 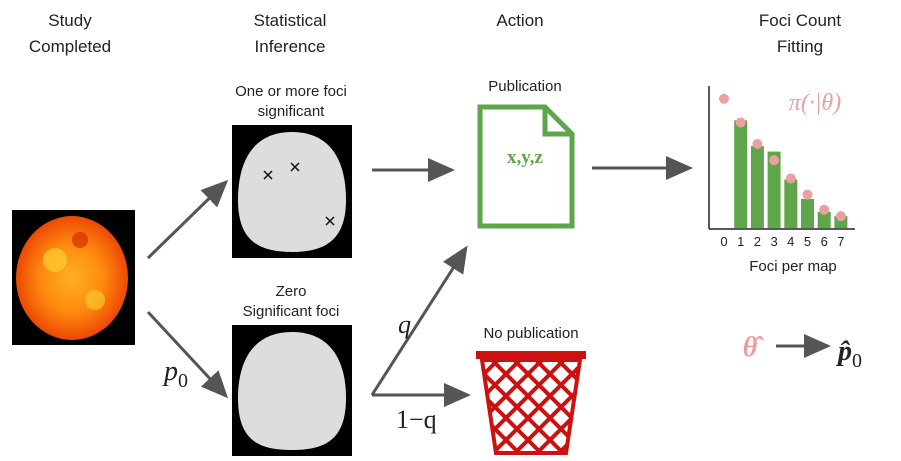 What do you see at coordinates (170, 371) in the screenshot?
I see `p-base: p` at bounding box center [170, 371].